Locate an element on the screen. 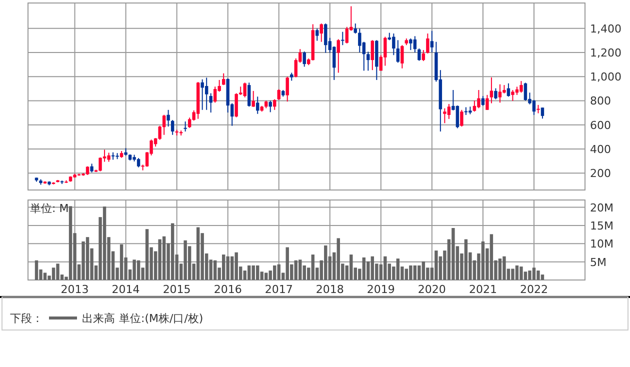  legend-title: 下段： is located at coordinates (26, 318).